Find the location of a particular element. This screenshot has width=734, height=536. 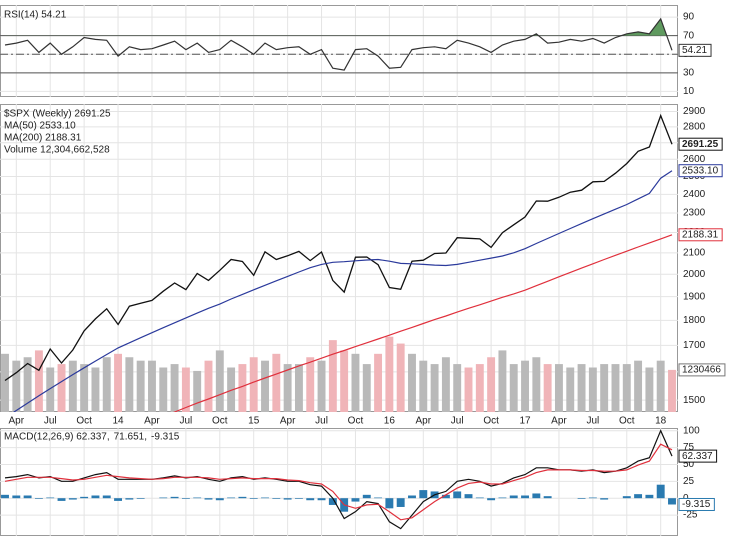

plot-area is located at coordinates (338, 44).